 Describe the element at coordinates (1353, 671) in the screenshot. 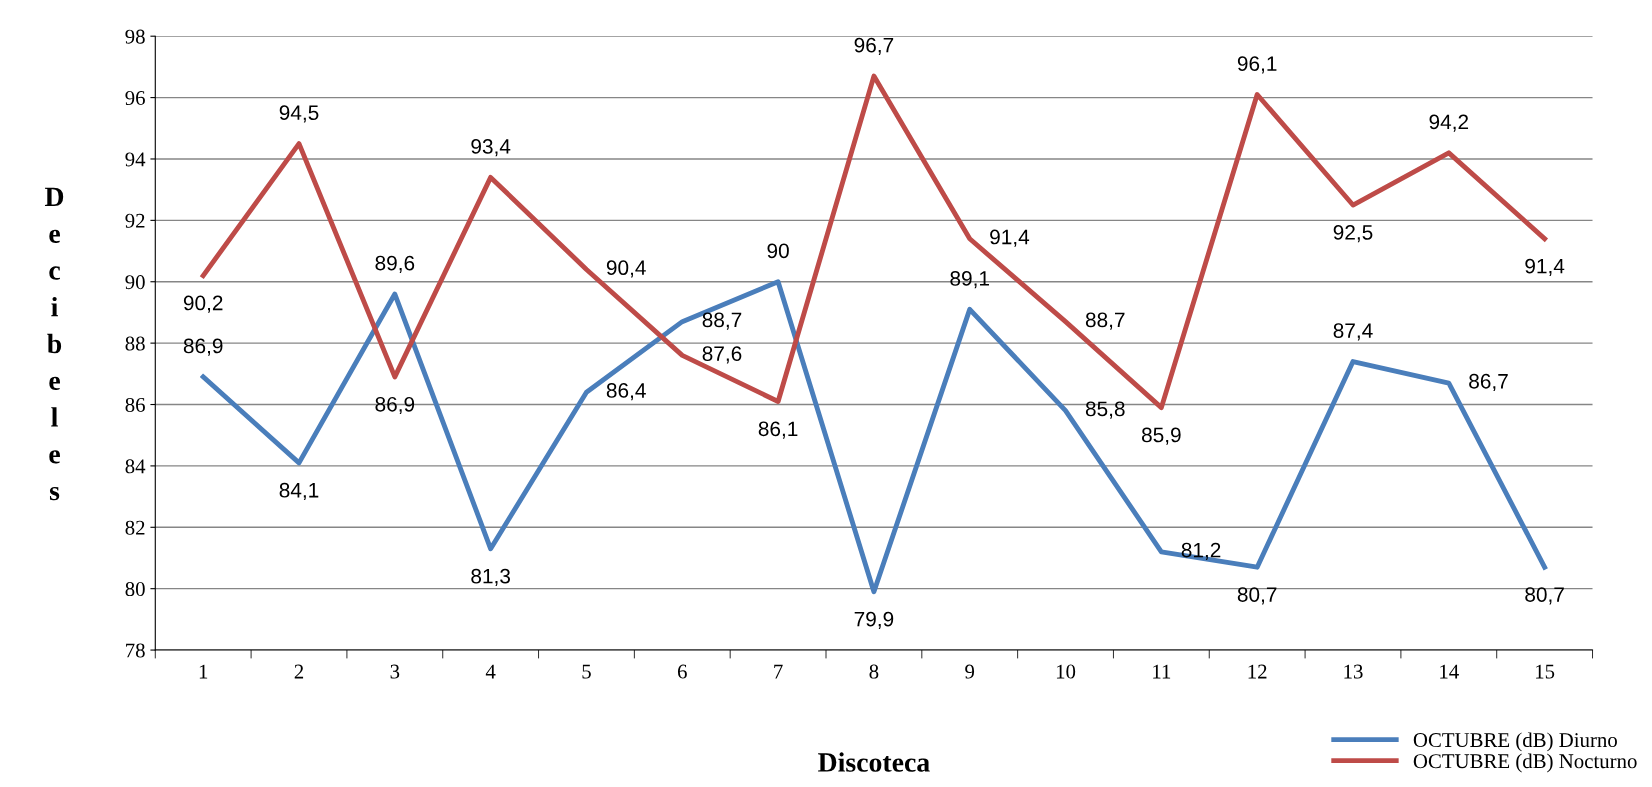

I see `x-tick-label: 13` at that location.